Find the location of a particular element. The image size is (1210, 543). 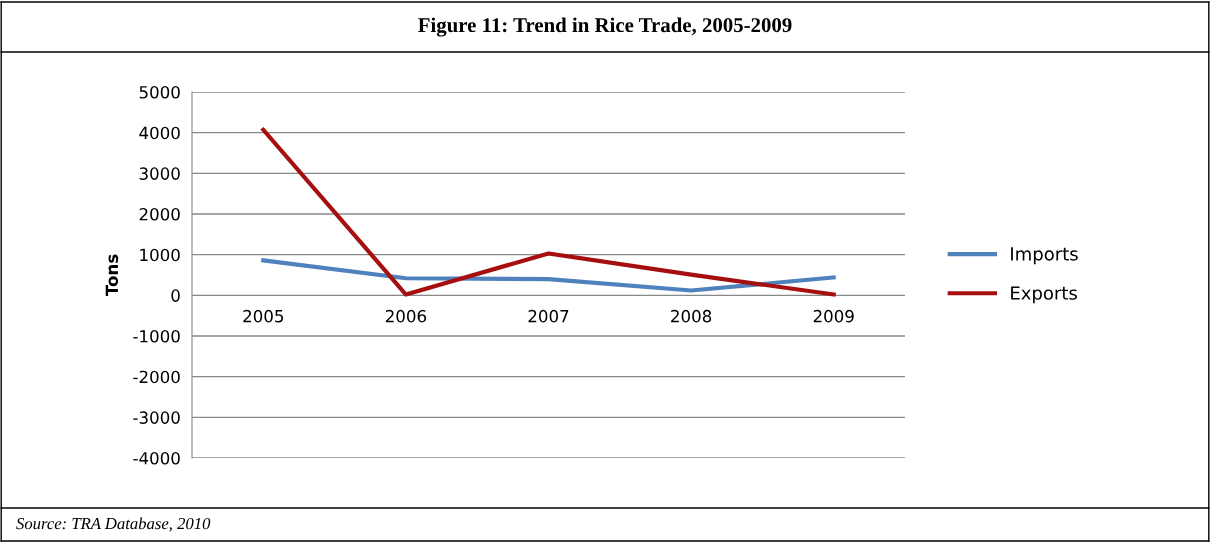

x-tick-label: 2008 is located at coordinates (691, 316).